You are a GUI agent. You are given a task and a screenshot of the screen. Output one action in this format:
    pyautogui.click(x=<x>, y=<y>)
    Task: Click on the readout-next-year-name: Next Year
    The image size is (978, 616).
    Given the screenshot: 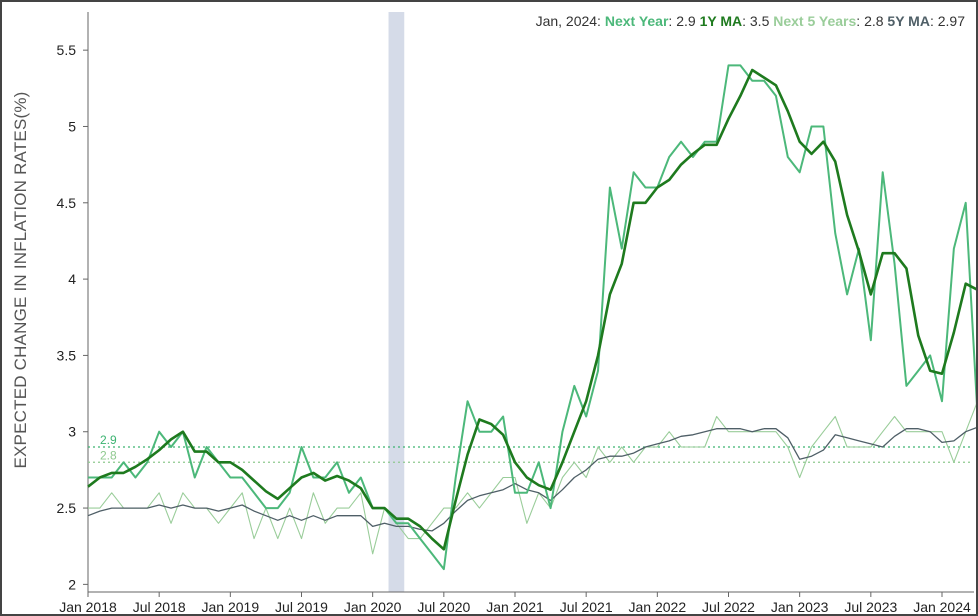 What is the action you would take?
    pyautogui.click(x=637, y=21)
    